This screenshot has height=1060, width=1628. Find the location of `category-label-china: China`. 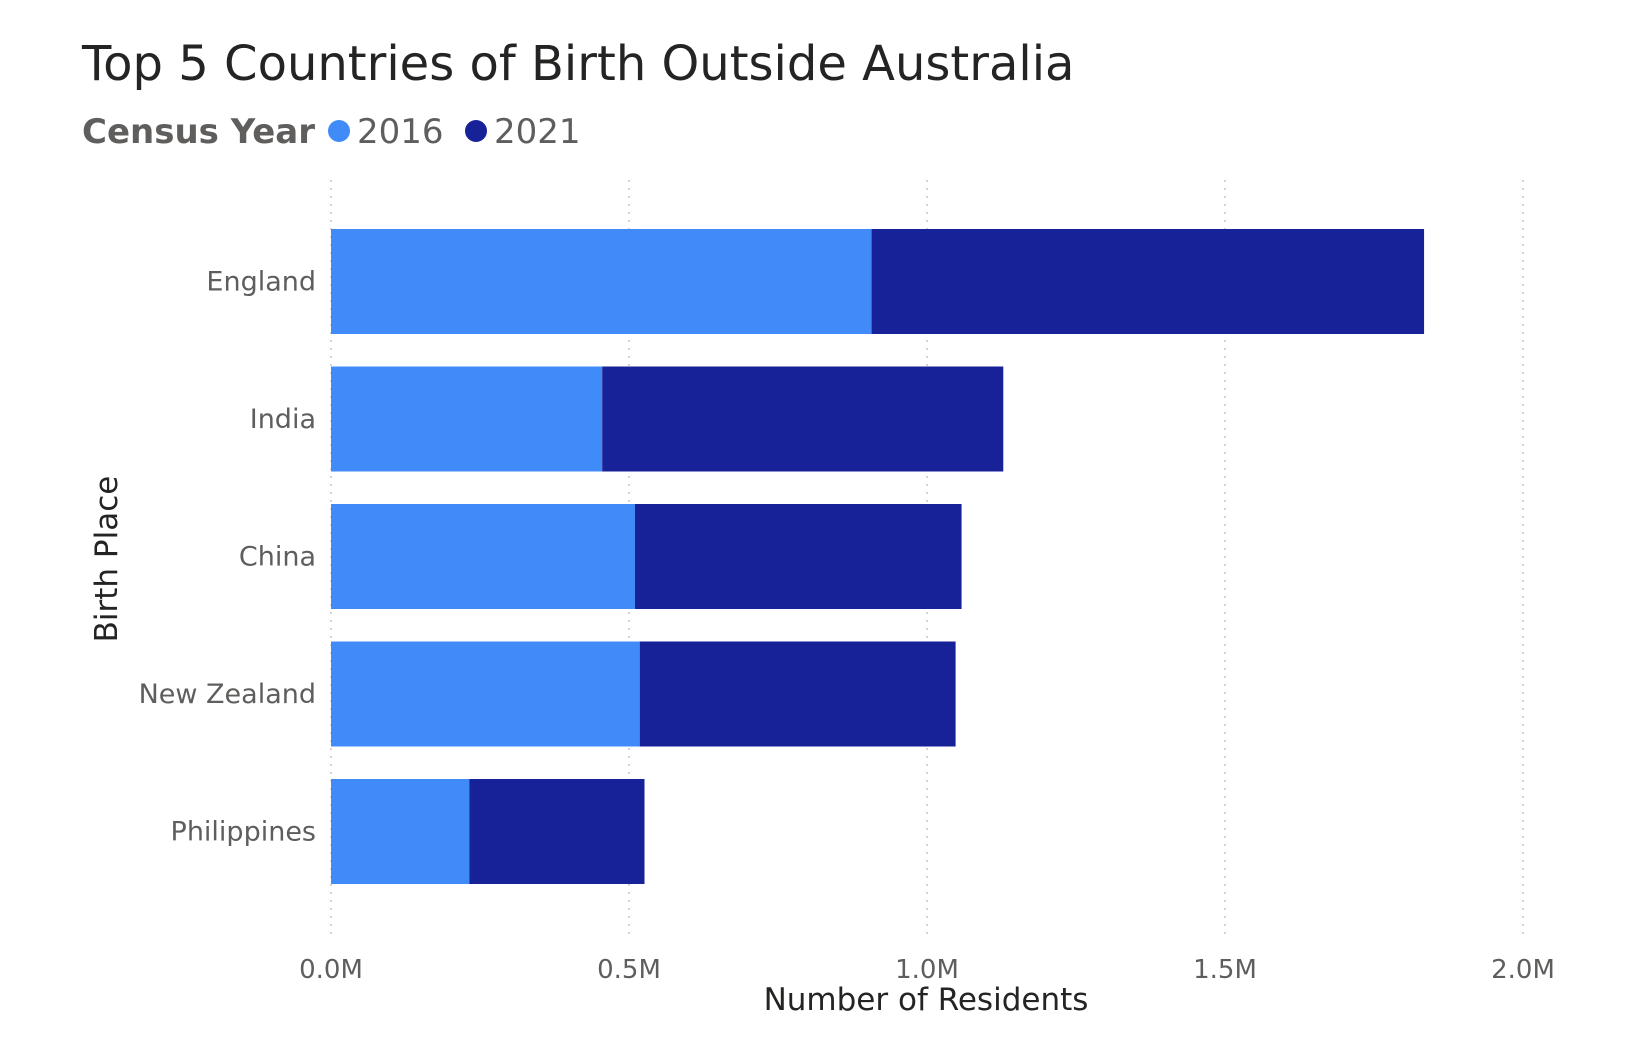

category-label-china: China is located at coordinates (277, 557).